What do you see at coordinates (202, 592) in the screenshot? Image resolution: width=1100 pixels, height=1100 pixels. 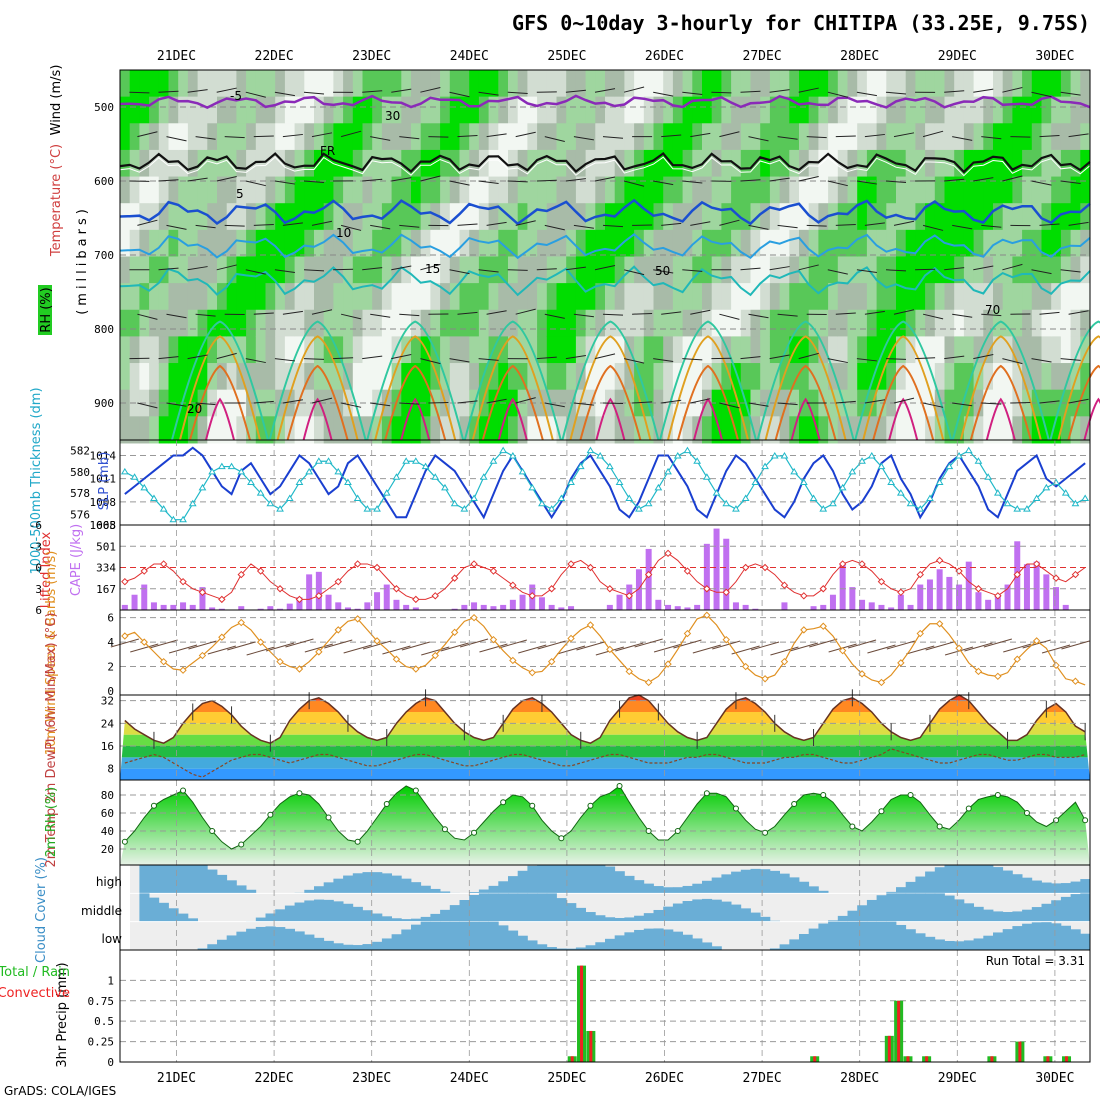 I see `lifted-marker` at bounding box center [202, 592].